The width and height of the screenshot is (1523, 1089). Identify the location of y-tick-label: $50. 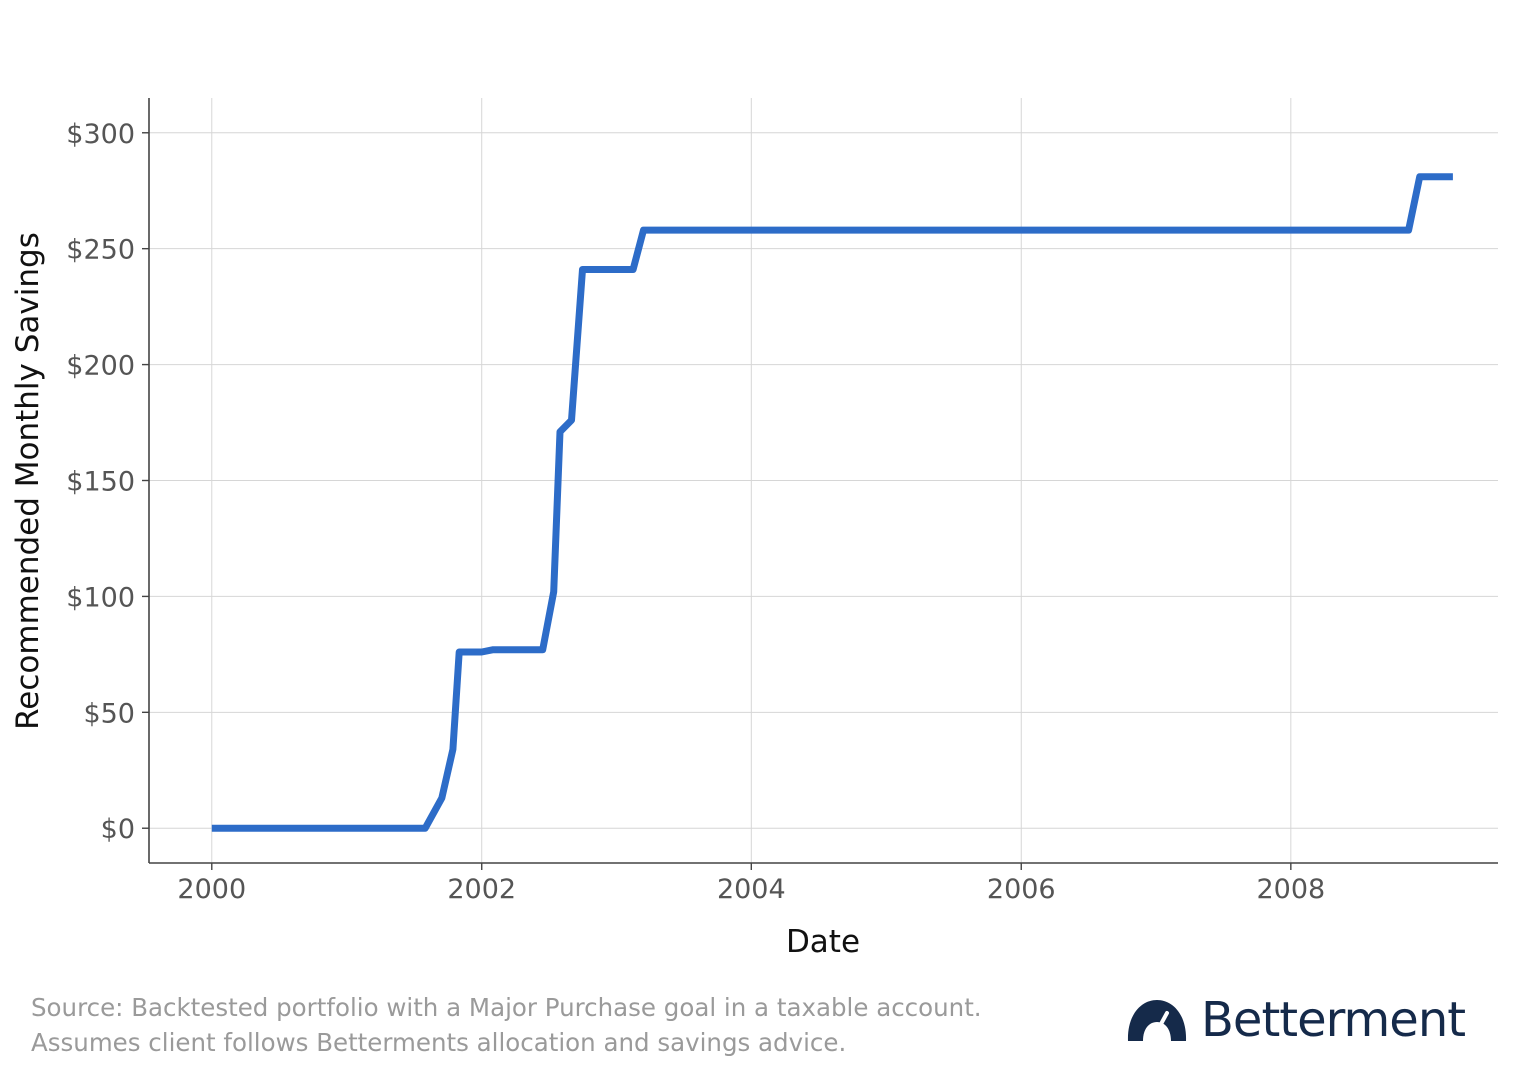
(109, 713).